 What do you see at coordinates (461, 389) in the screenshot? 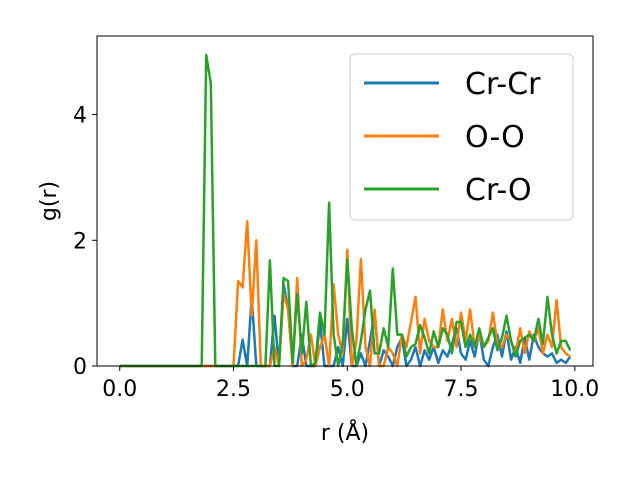
I see `x-tick-label: 7.5` at bounding box center [461, 389].